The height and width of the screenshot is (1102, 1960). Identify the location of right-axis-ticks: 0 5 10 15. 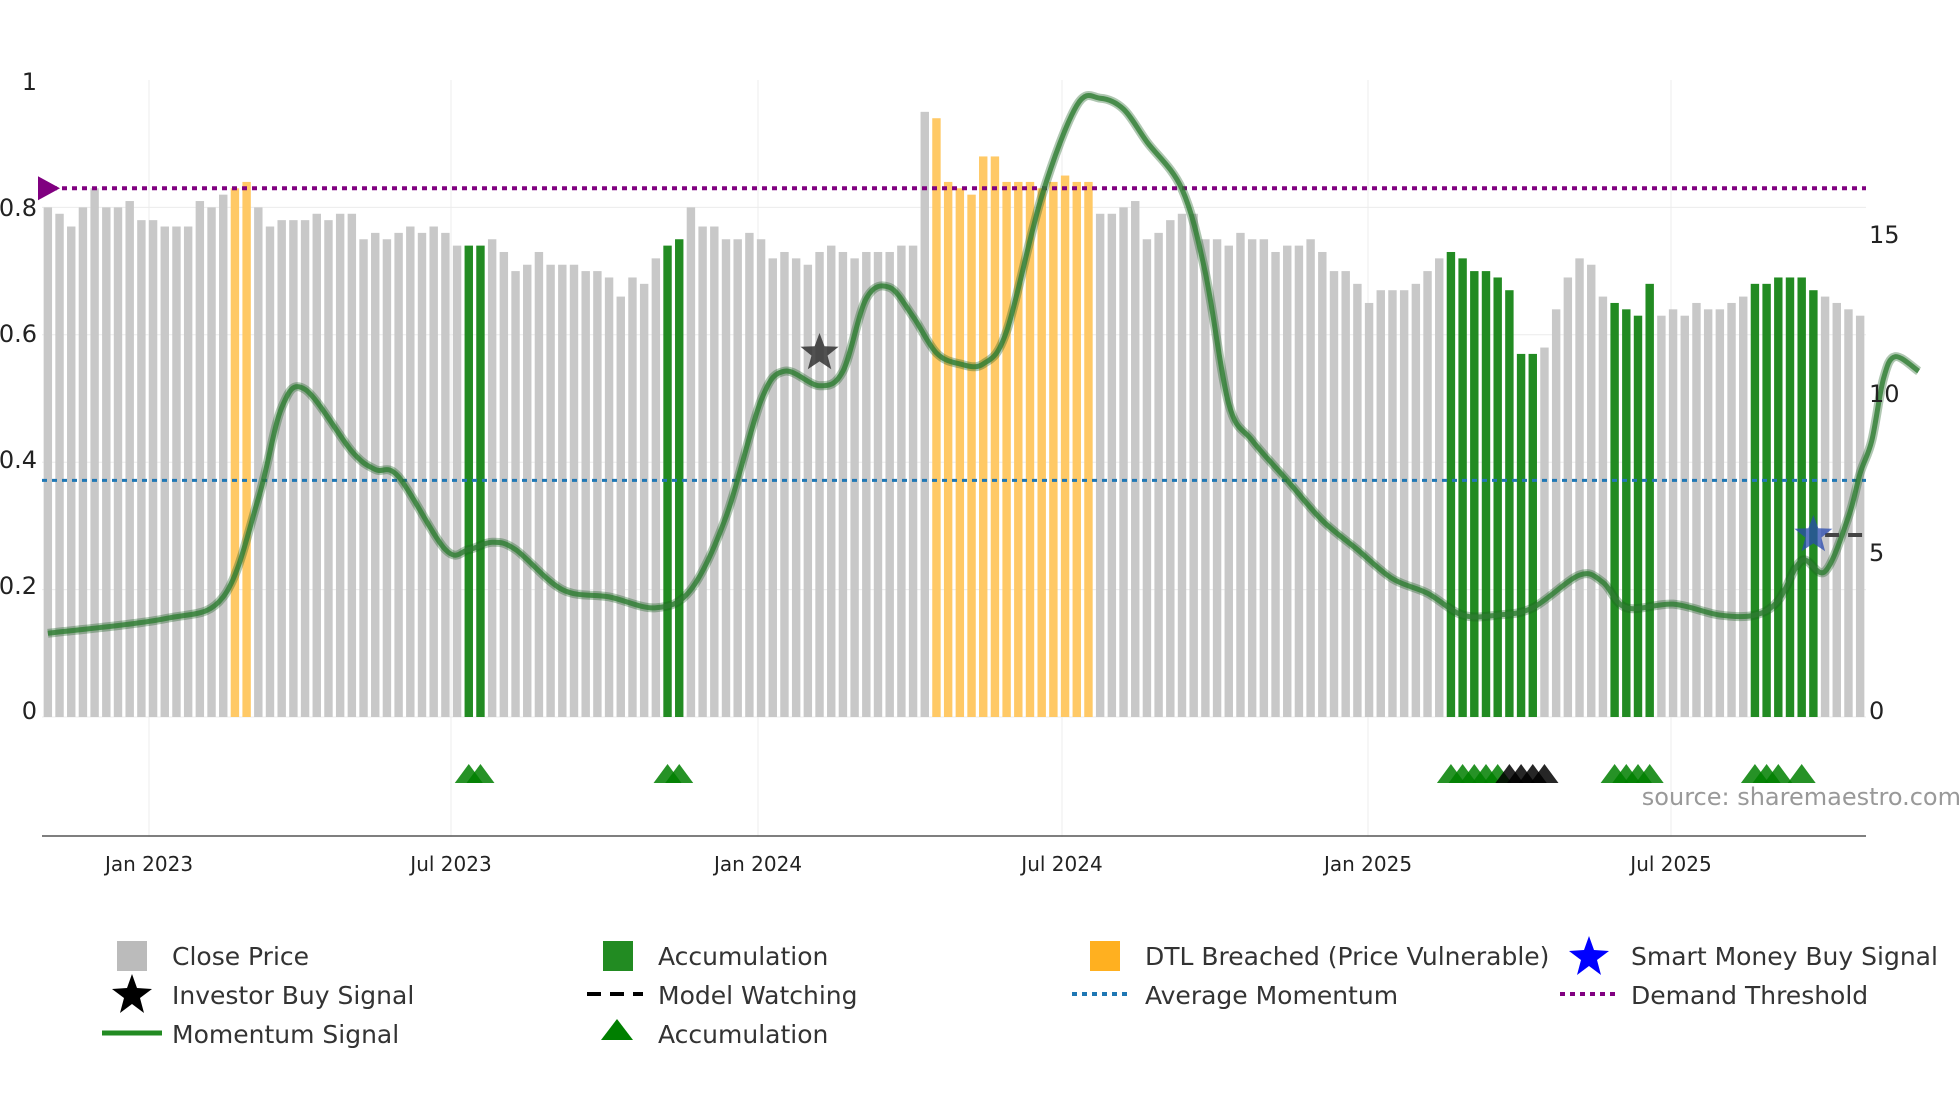
(1884, 473).